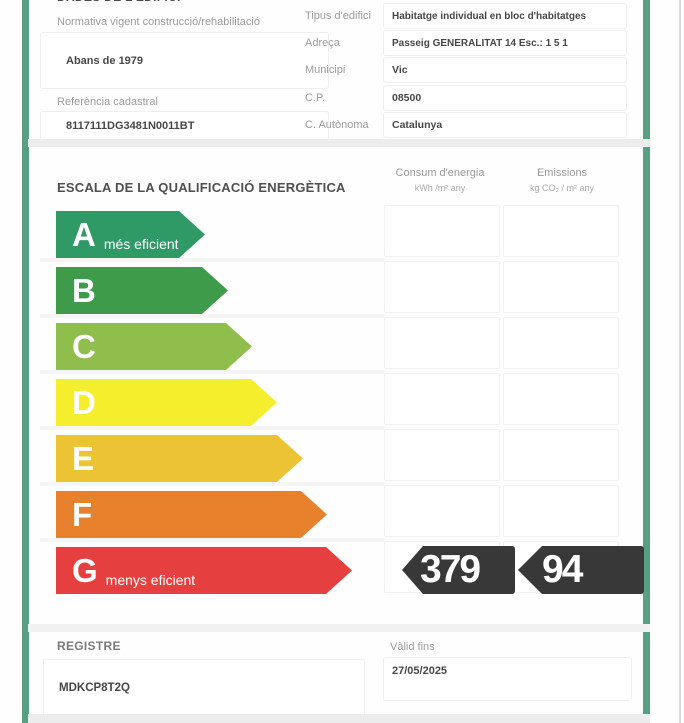  What do you see at coordinates (84, 402) in the screenshot?
I see `rating-letter: D` at bounding box center [84, 402].